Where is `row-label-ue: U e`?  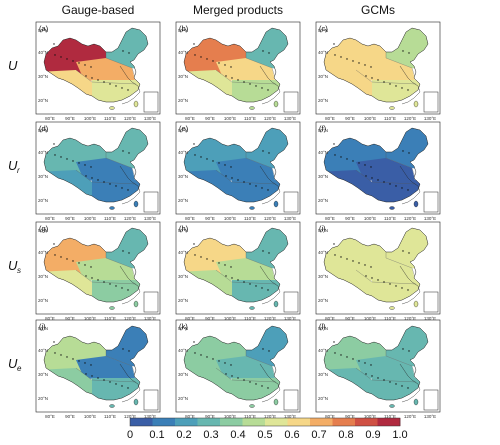 row-label-ue: U e is located at coordinates (15, 364).